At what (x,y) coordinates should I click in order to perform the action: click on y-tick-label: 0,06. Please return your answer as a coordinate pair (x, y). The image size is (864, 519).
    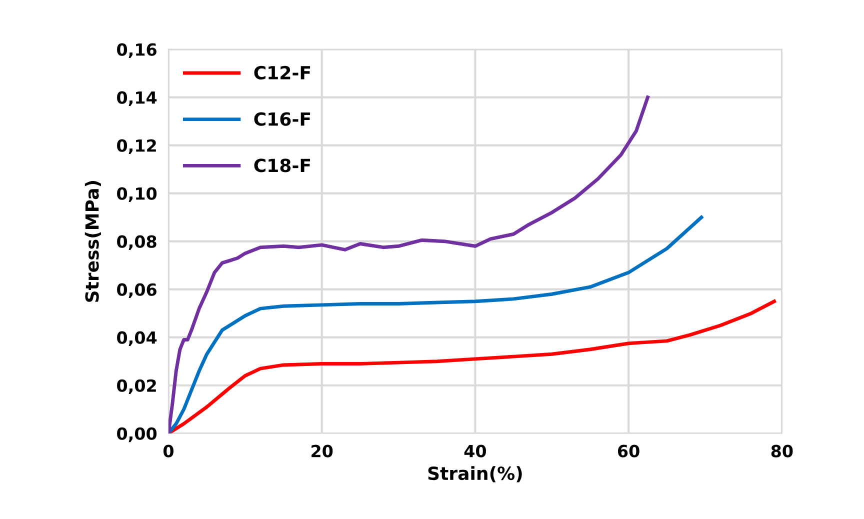
    Looking at the image, I should click on (136, 290).